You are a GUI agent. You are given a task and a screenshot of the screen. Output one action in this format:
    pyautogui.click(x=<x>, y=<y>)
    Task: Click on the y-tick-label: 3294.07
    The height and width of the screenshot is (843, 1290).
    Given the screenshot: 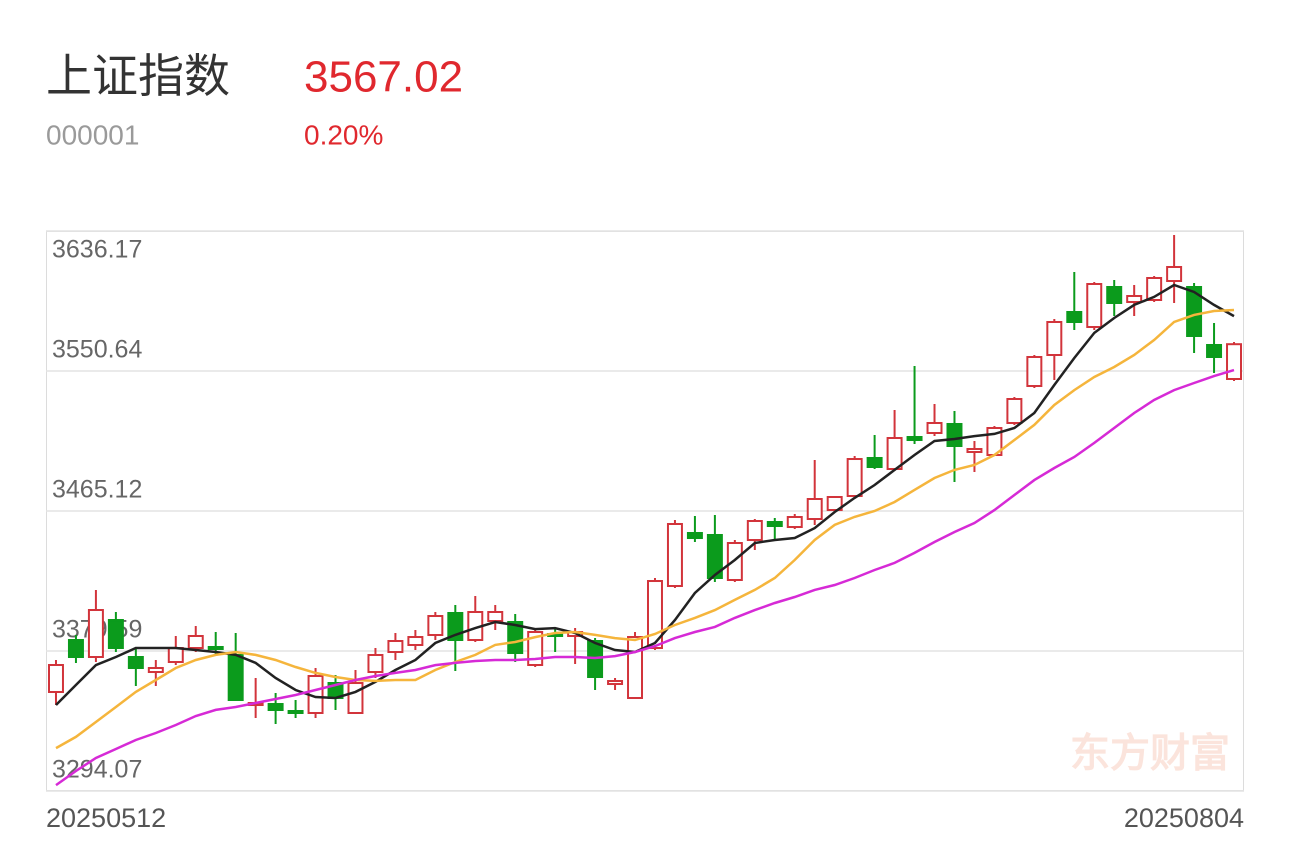 What is the action you would take?
    pyautogui.click(x=97, y=770)
    